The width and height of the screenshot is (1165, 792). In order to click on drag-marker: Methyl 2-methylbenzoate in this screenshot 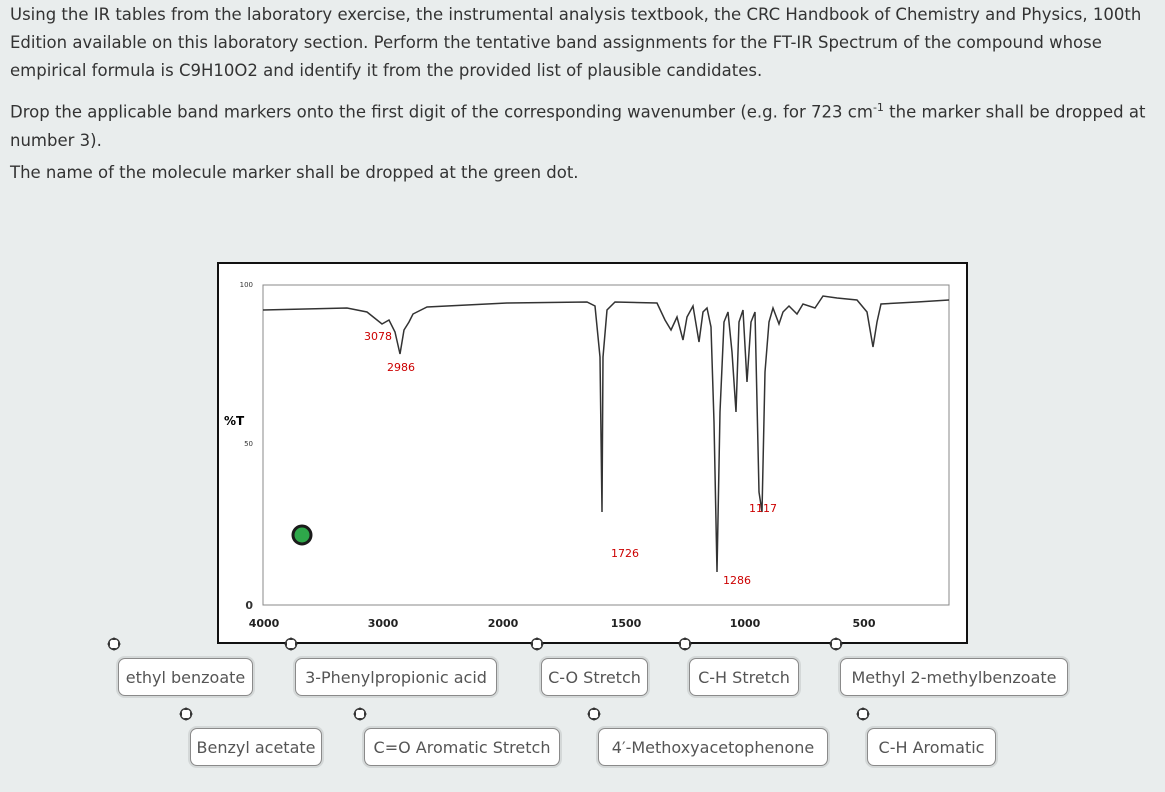, I will do `click(948, 666)`.